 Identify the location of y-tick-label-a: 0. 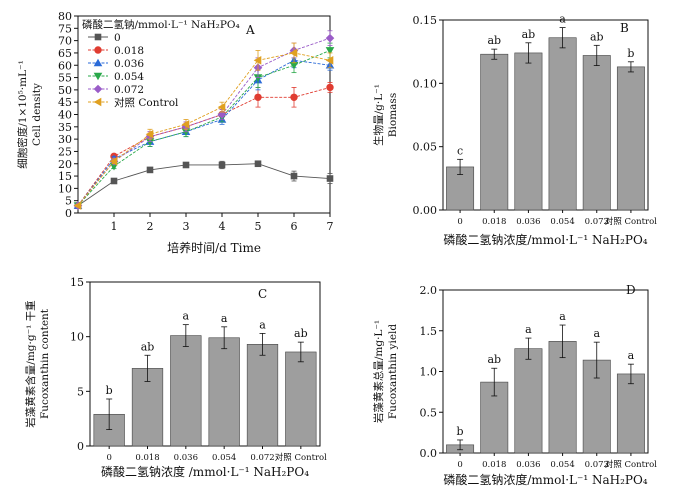
(68, 213).